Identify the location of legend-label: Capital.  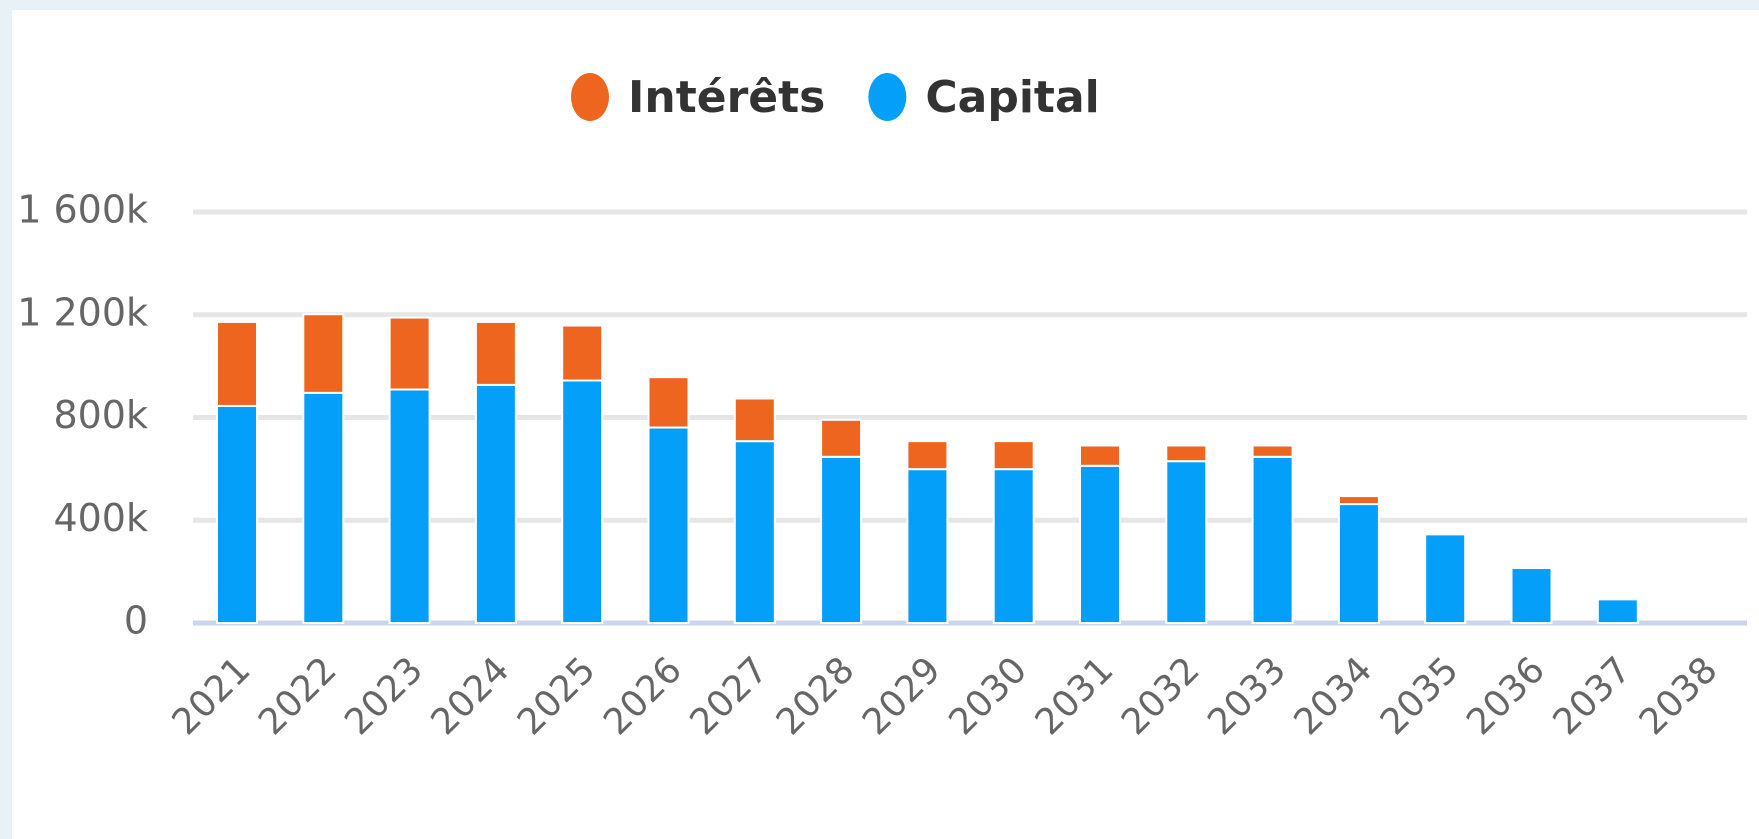
(1012, 97).